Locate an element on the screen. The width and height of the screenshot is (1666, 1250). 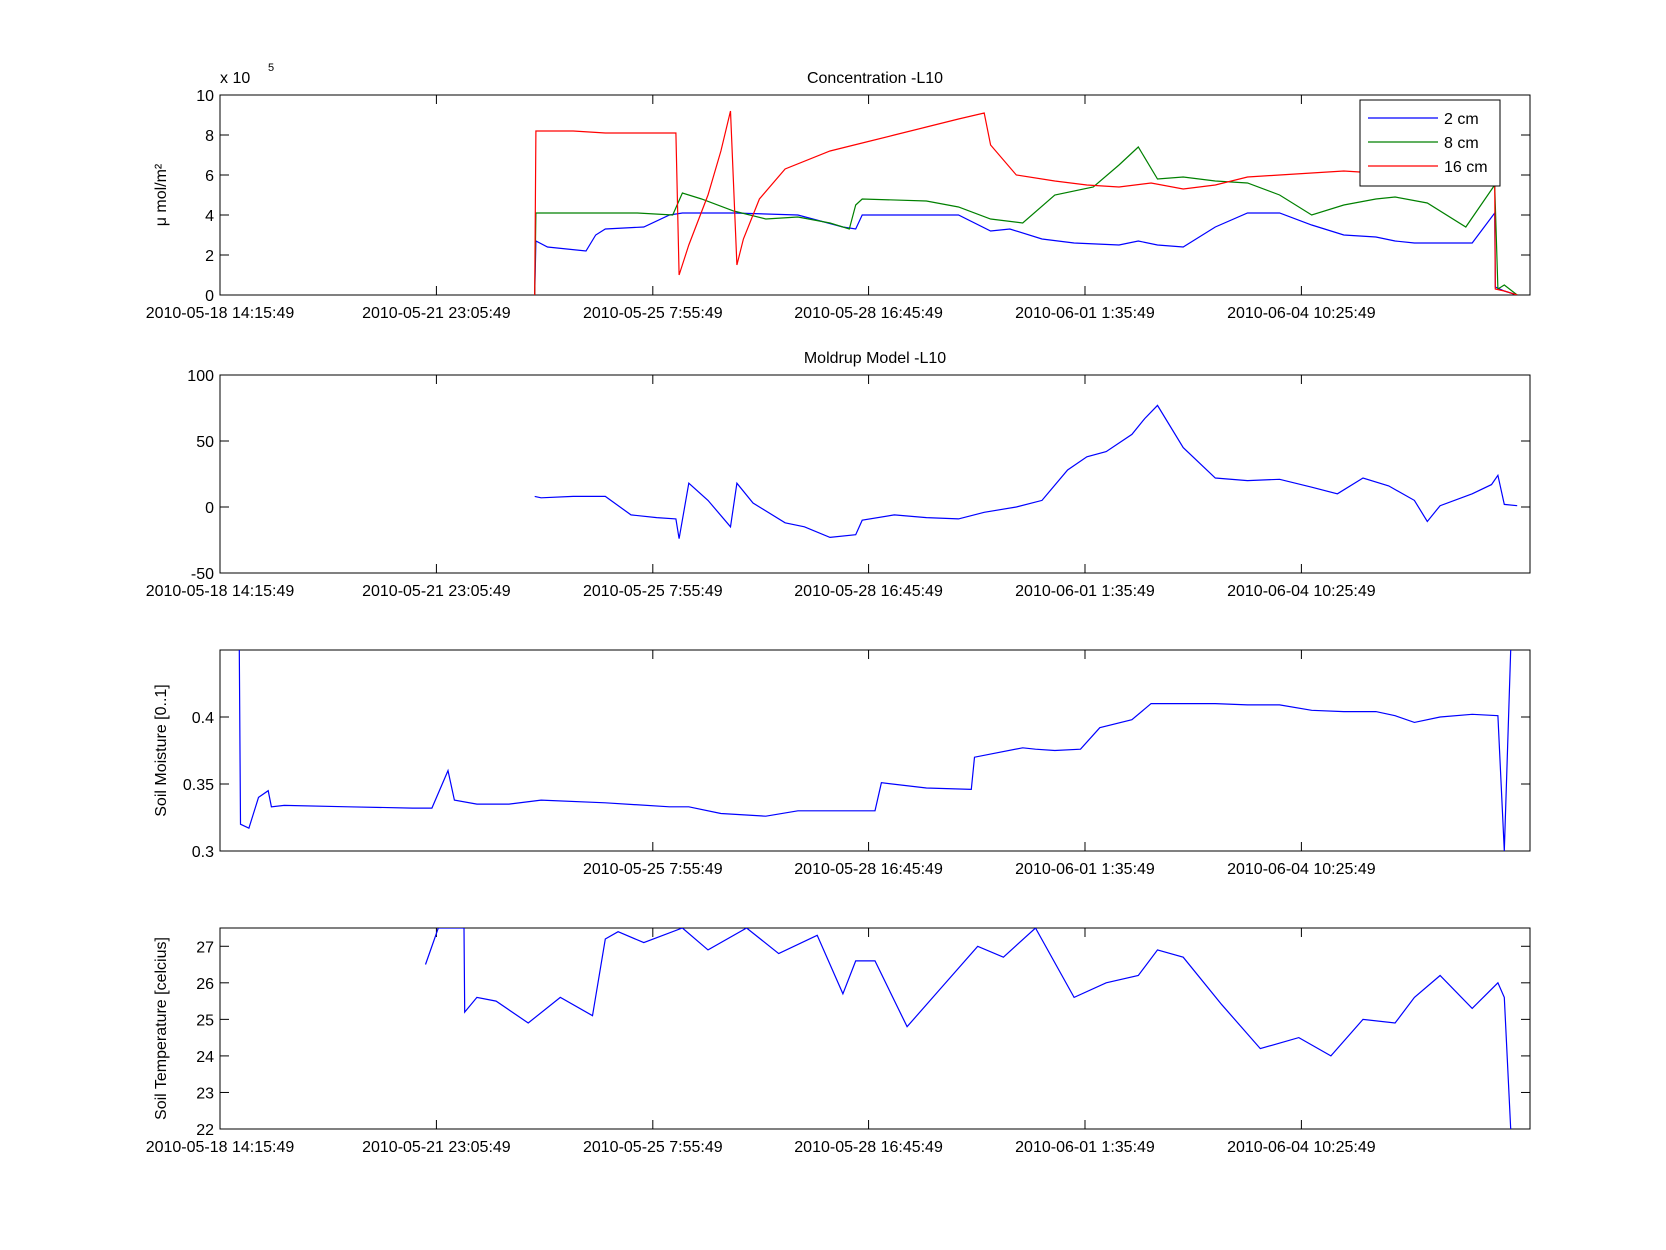
y-tick-label: 6 is located at coordinates (209, 176).